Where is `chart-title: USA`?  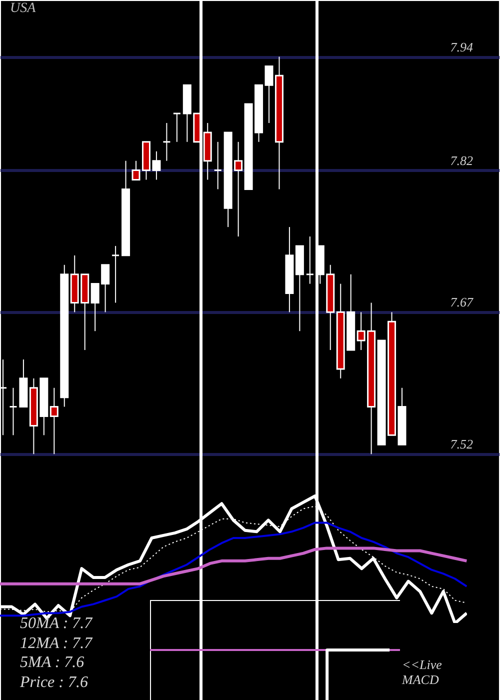 chart-title: USA is located at coordinates (23, 9).